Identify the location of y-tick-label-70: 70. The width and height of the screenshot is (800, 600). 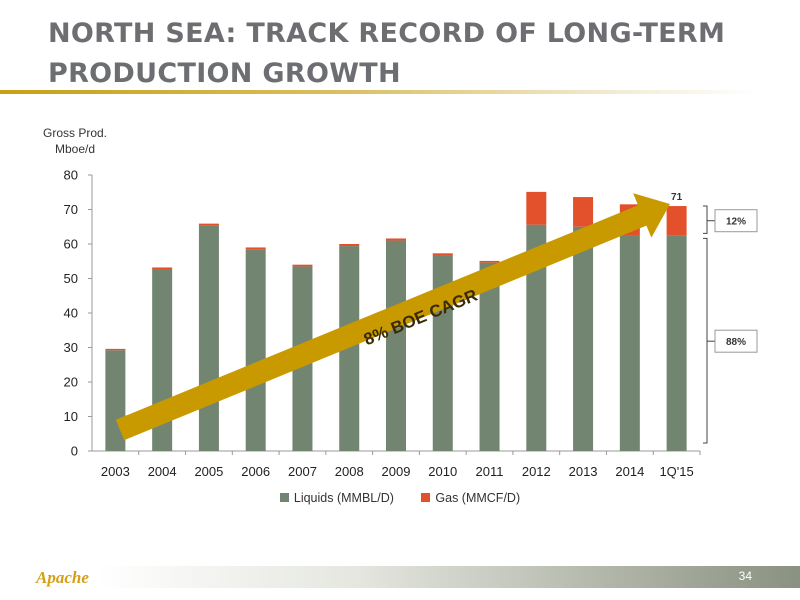
(71, 209).